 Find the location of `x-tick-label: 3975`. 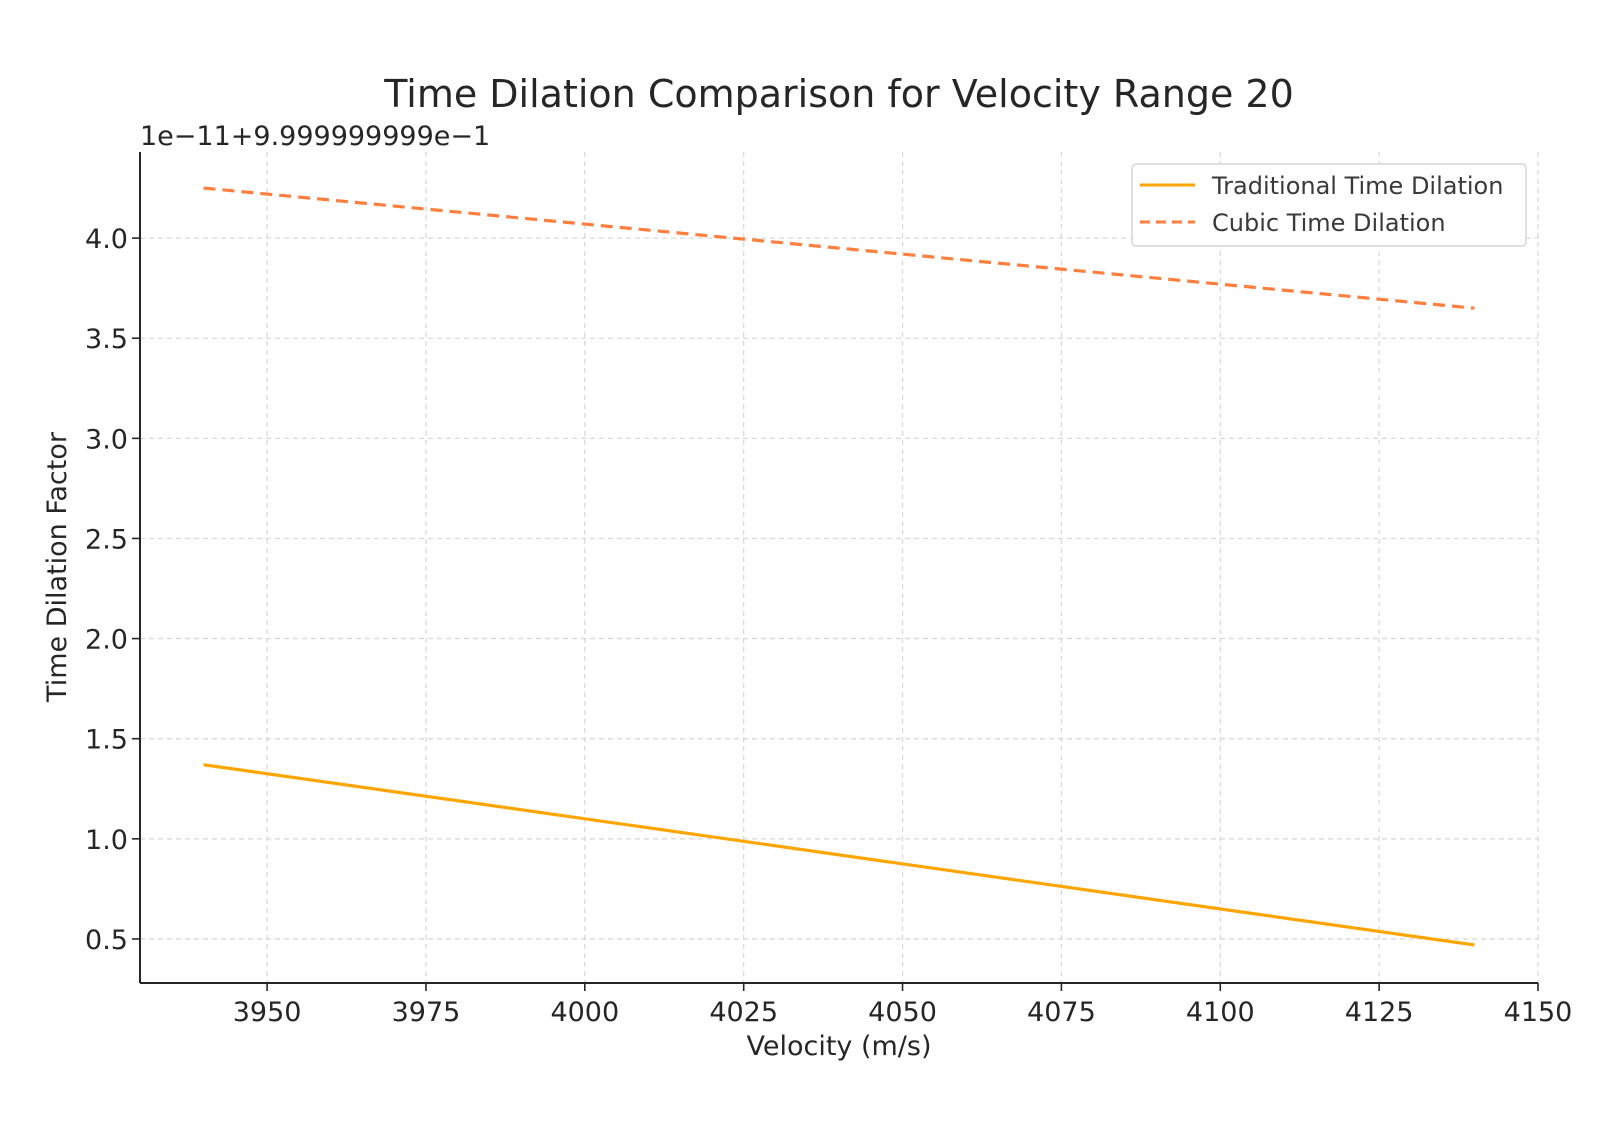

x-tick-label: 3975 is located at coordinates (426, 1012).